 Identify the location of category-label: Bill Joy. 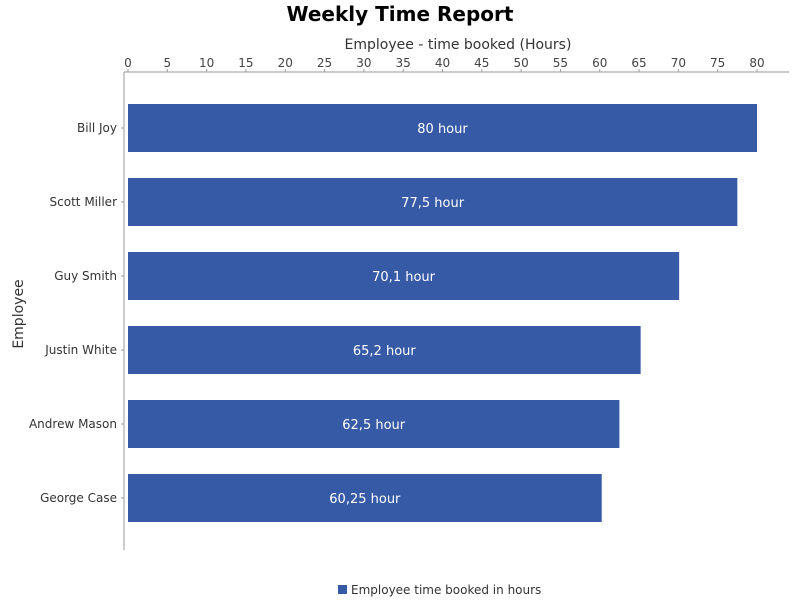
(97, 128).